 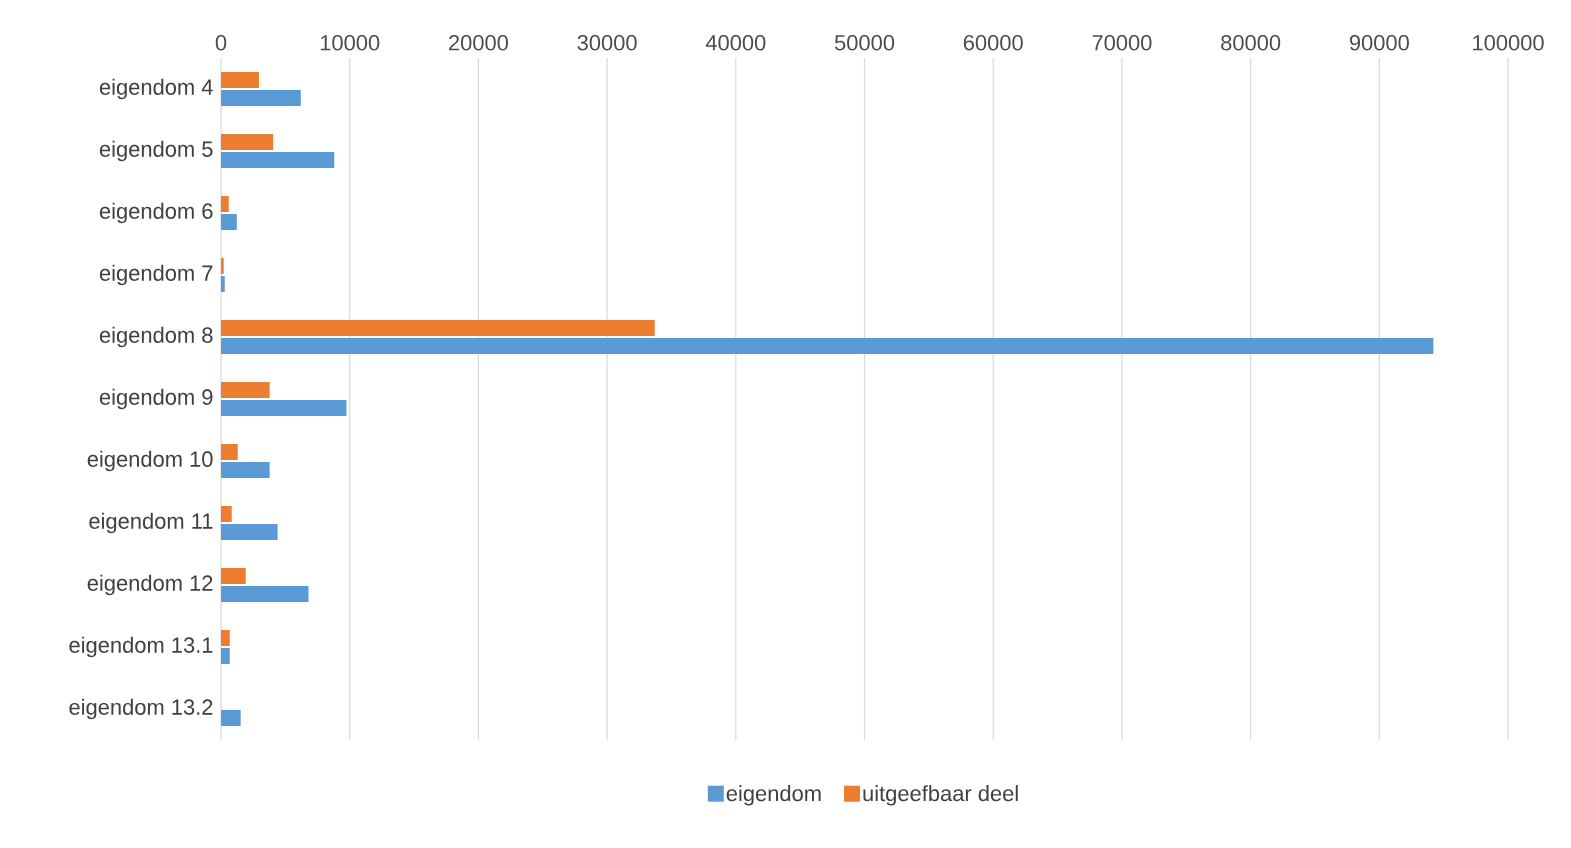 I want to click on legend-label: uitgeefbaar deel, so click(x=940, y=795).